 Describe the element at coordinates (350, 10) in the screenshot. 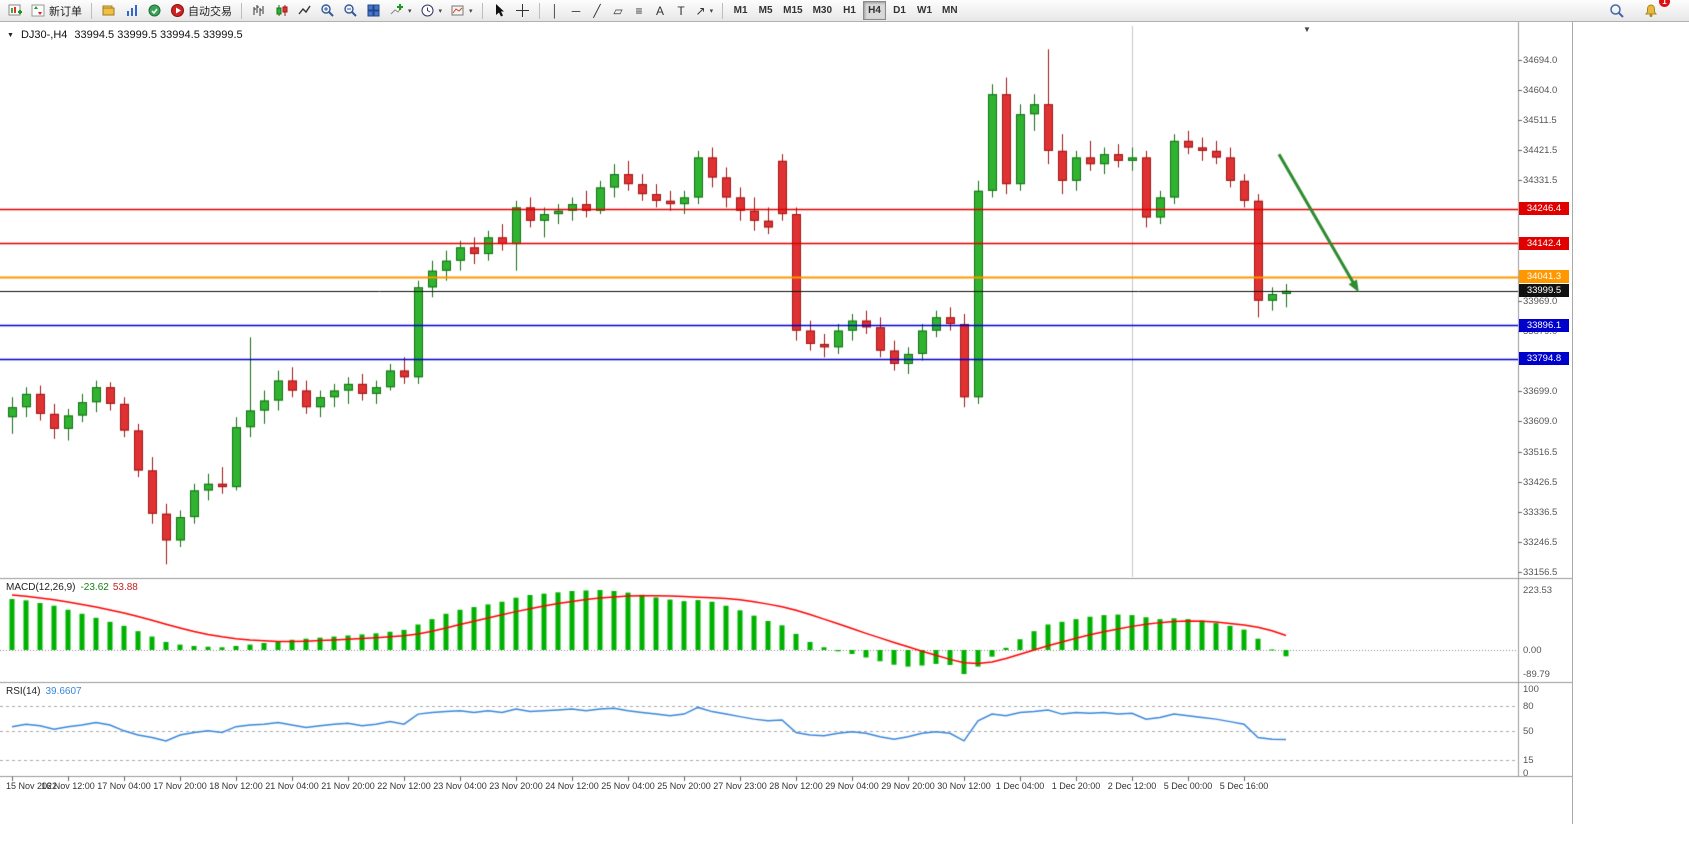

I see `zoom-out-button` at that location.